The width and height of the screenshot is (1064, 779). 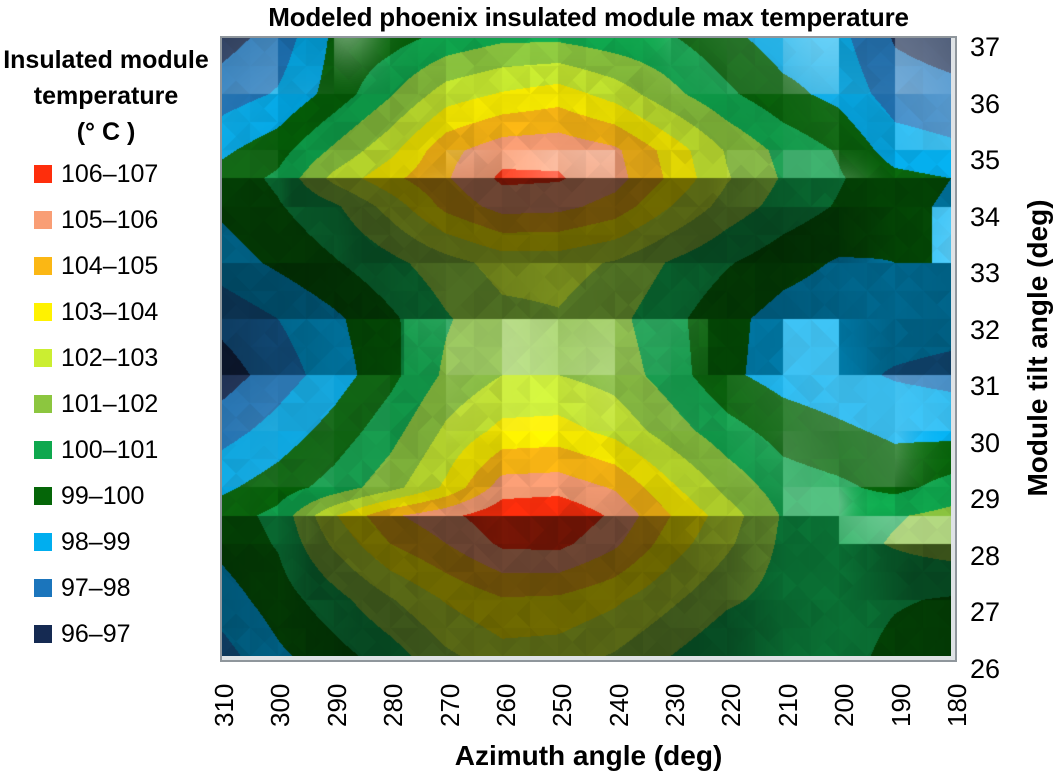 I want to click on x-tick-label: 270, so click(x=449, y=705).